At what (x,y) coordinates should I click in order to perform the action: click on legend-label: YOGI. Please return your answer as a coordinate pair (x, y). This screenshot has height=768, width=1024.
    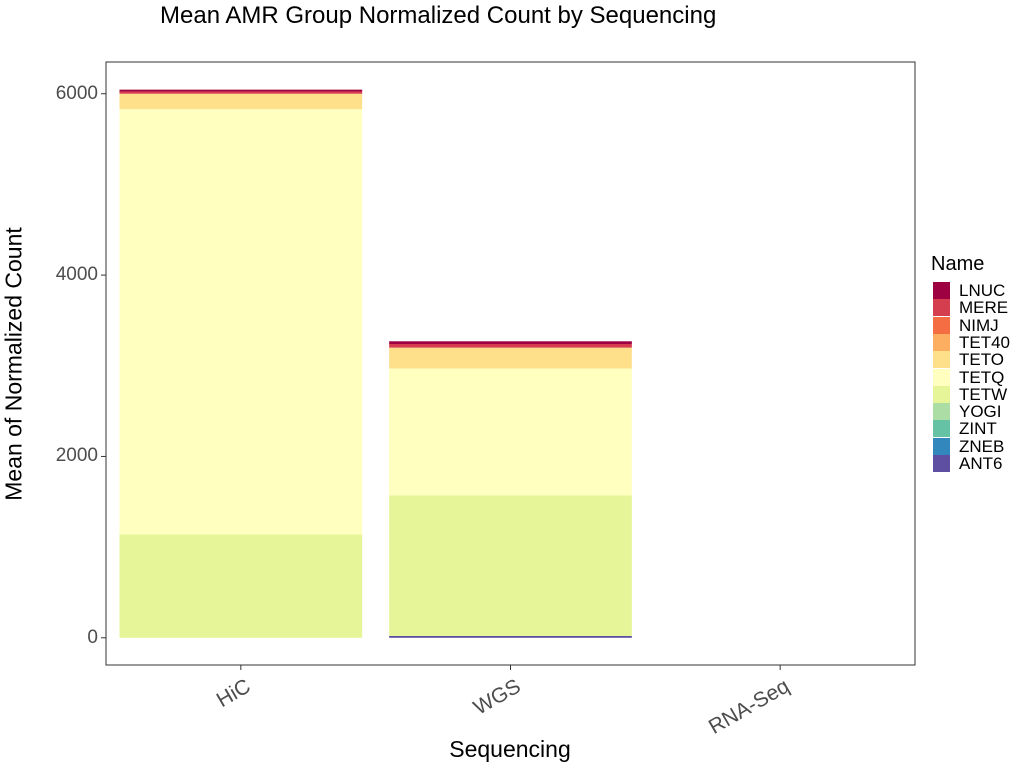
    Looking at the image, I should click on (980, 412).